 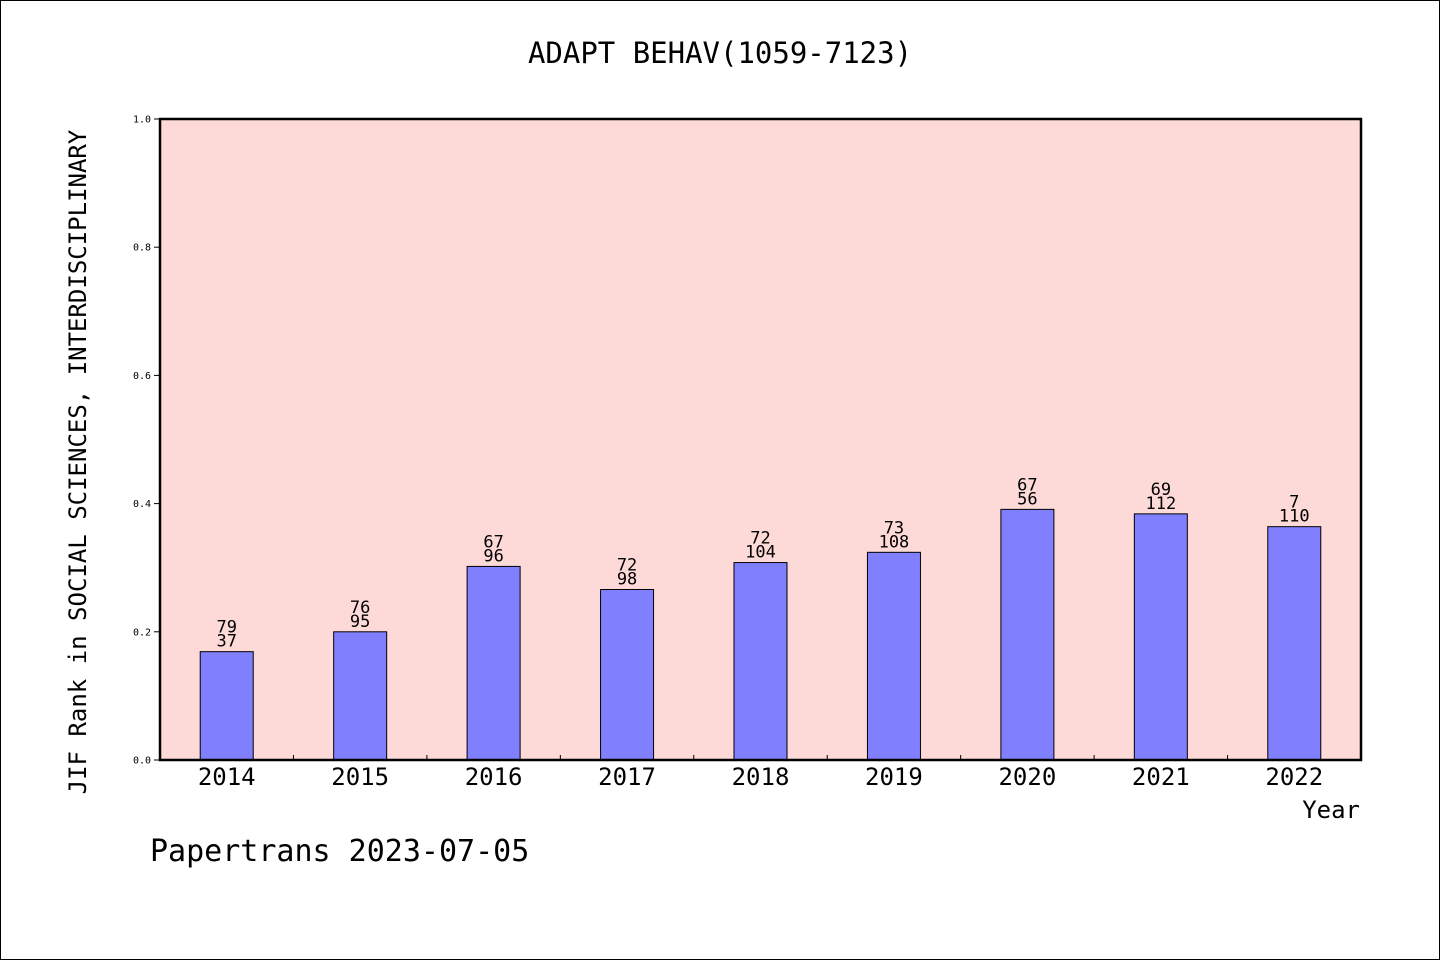 What do you see at coordinates (1161, 777) in the screenshot?
I see `x-tick-label: 2021` at bounding box center [1161, 777].